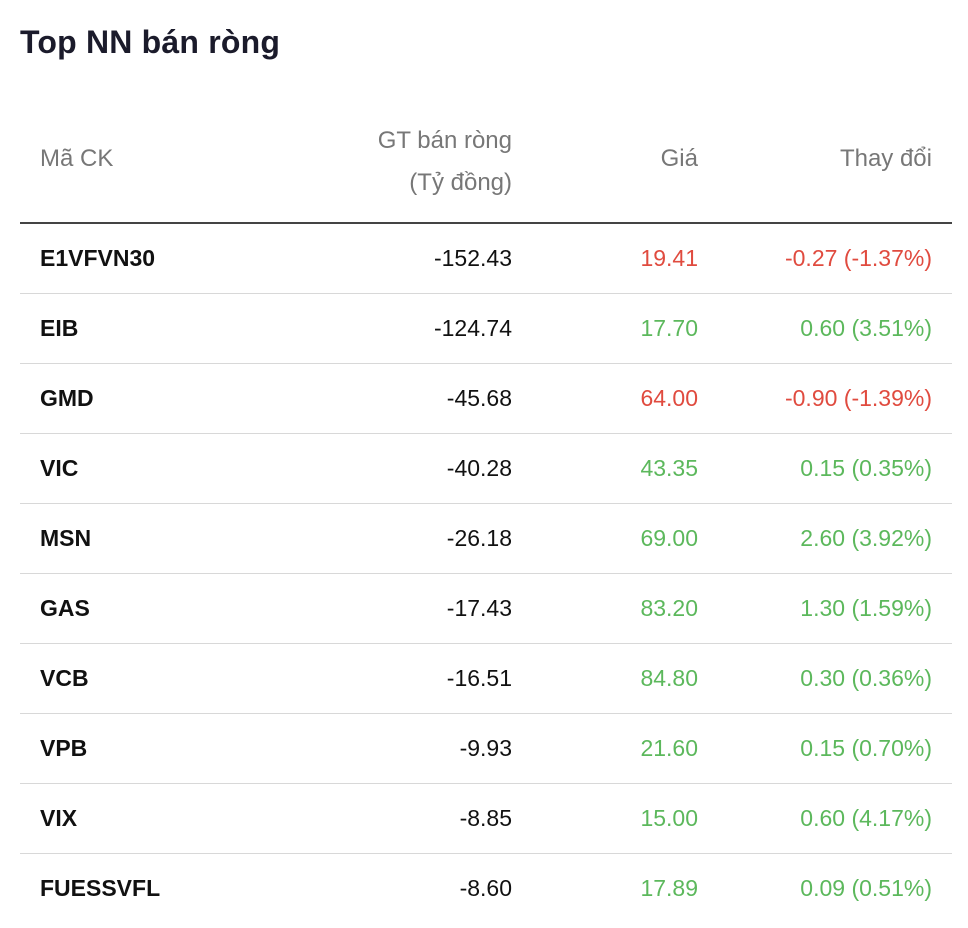 This screenshot has width=968, height=928. I want to click on net-sell-value-cell: -40.28, so click(479, 468).